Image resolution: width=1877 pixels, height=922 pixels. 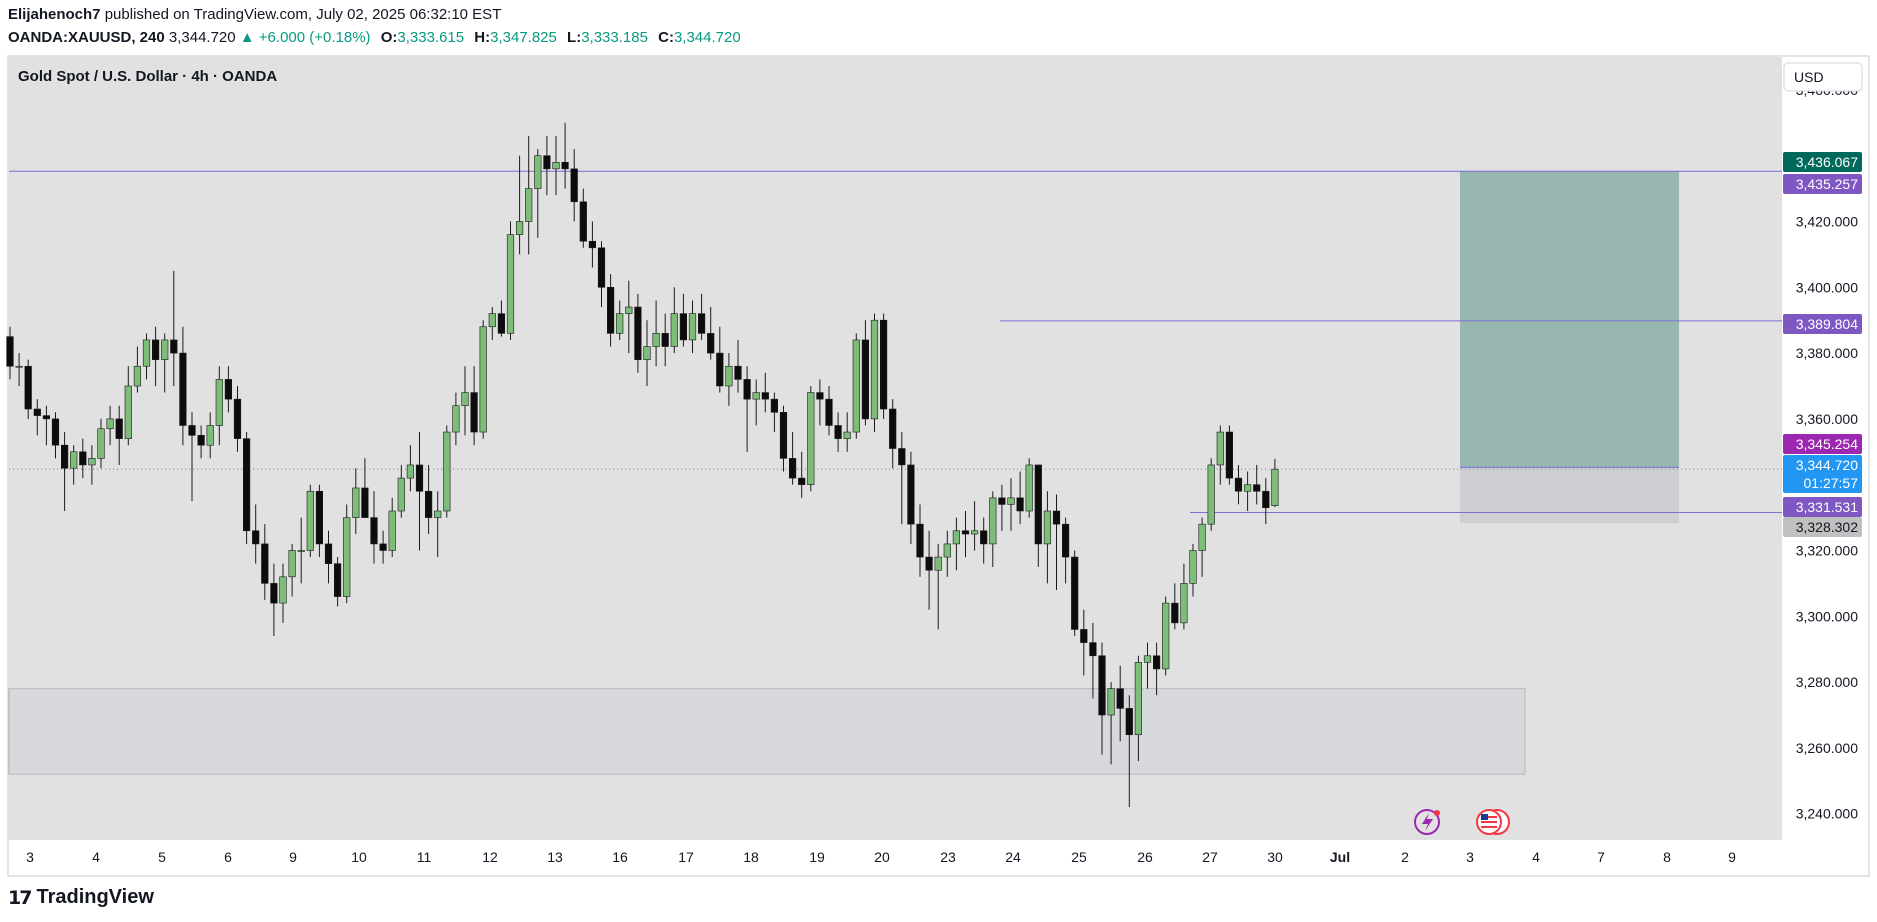 What do you see at coordinates (1569, 319) in the screenshot?
I see `target-zone` at bounding box center [1569, 319].